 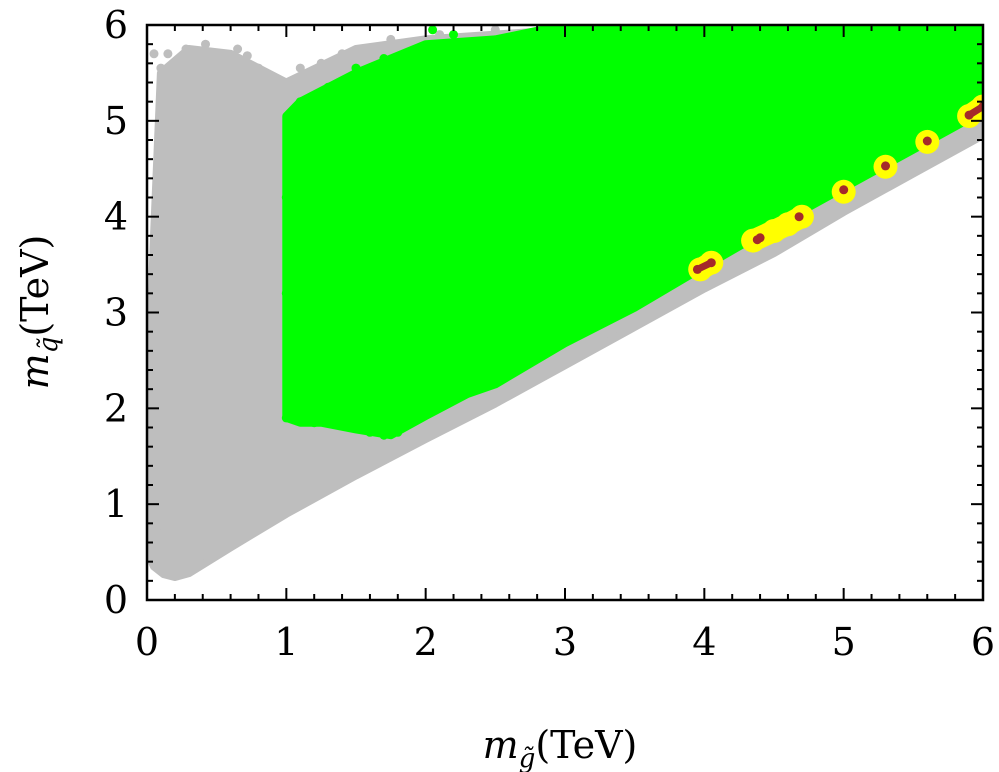 What do you see at coordinates (116, 408) in the screenshot?
I see `y-tick-label: 2` at bounding box center [116, 408].